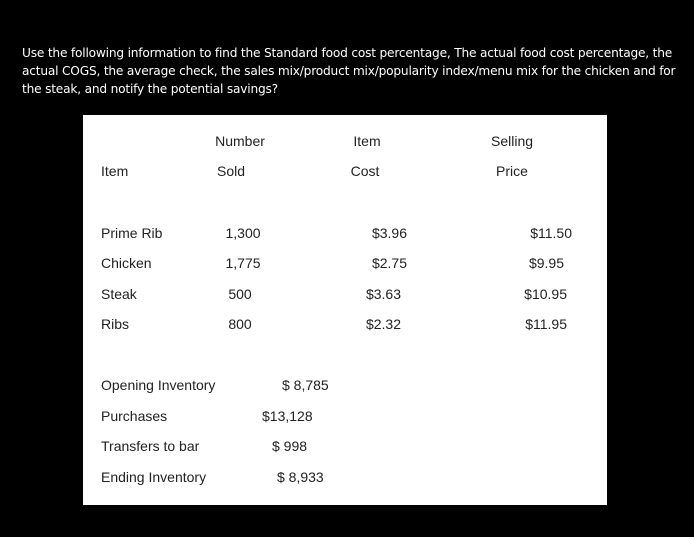  What do you see at coordinates (119, 294) in the screenshot?
I see `item-name: Steak` at bounding box center [119, 294].